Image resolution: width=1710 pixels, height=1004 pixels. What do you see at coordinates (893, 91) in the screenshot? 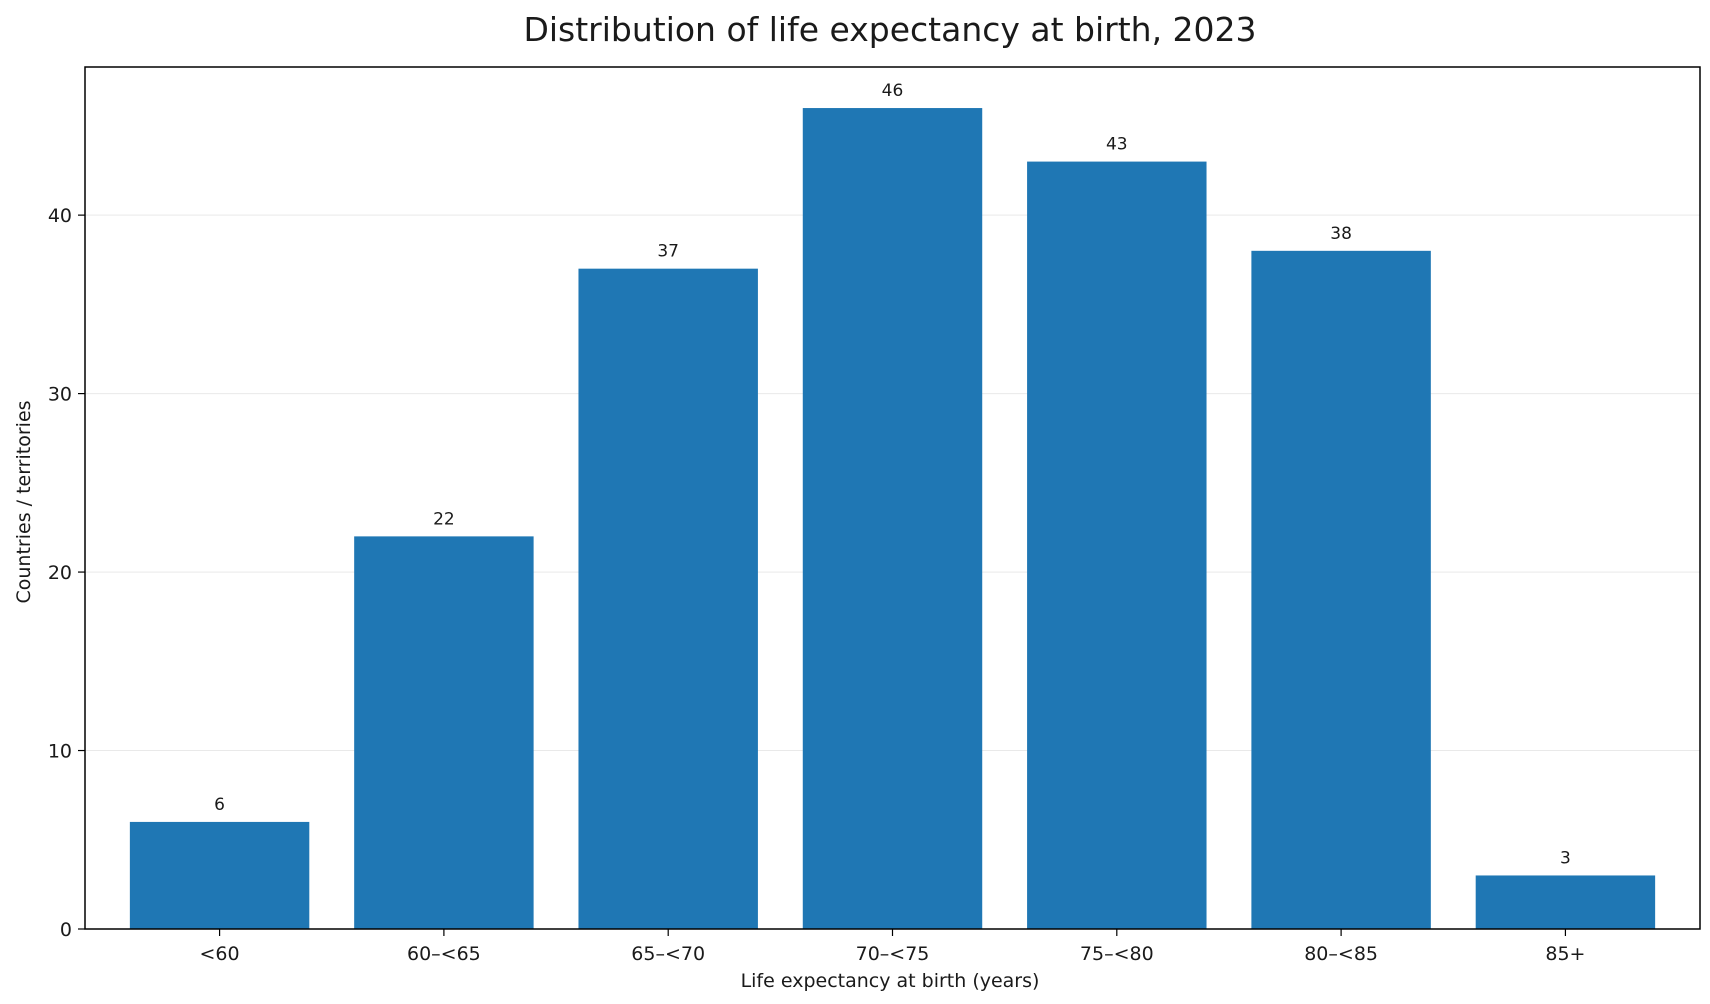
I see `bar-value-label: 46` at bounding box center [893, 91].